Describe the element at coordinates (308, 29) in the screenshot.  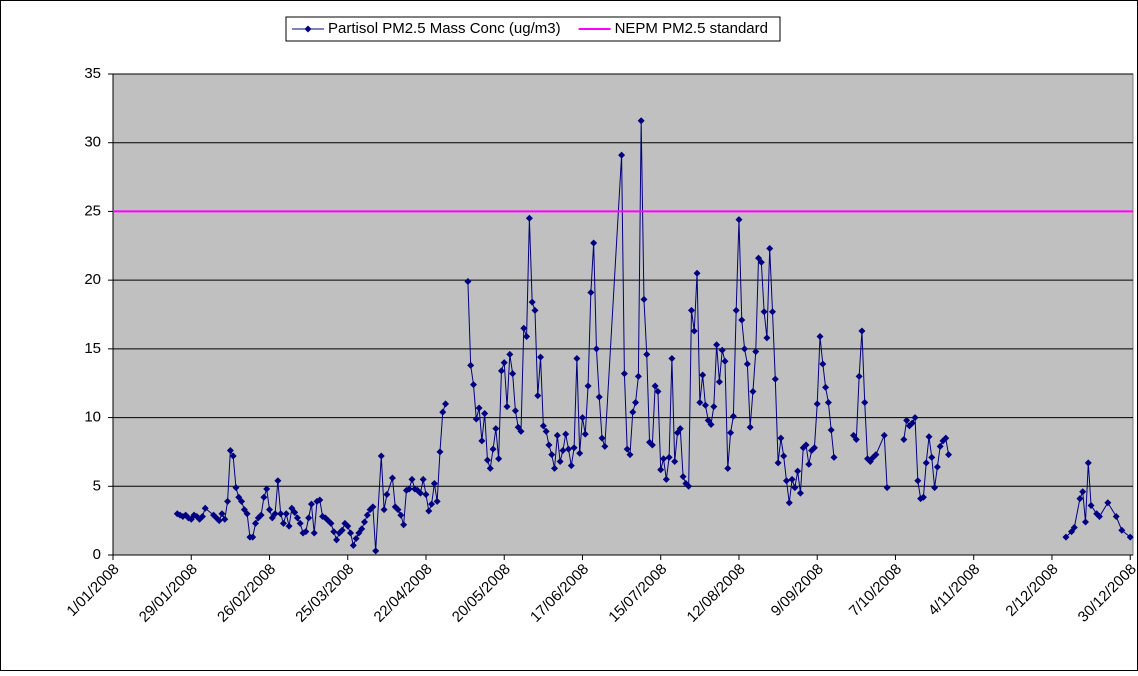
I see `legend-marker` at that location.